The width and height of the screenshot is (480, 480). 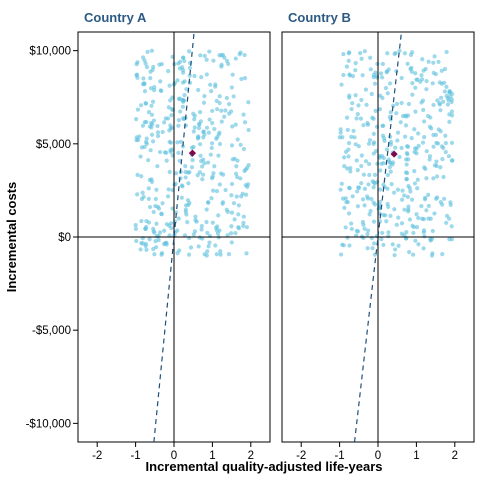 I want to click on x-tick-label: 2, so click(x=455, y=456).